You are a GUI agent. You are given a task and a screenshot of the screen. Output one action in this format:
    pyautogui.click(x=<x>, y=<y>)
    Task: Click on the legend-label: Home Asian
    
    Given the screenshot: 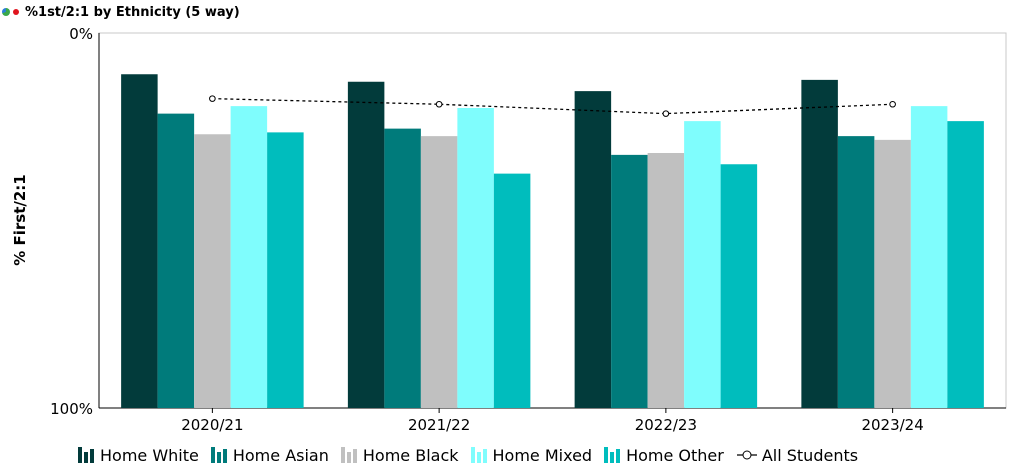 What is the action you would take?
    pyautogui.click(x=280, y=455)
    